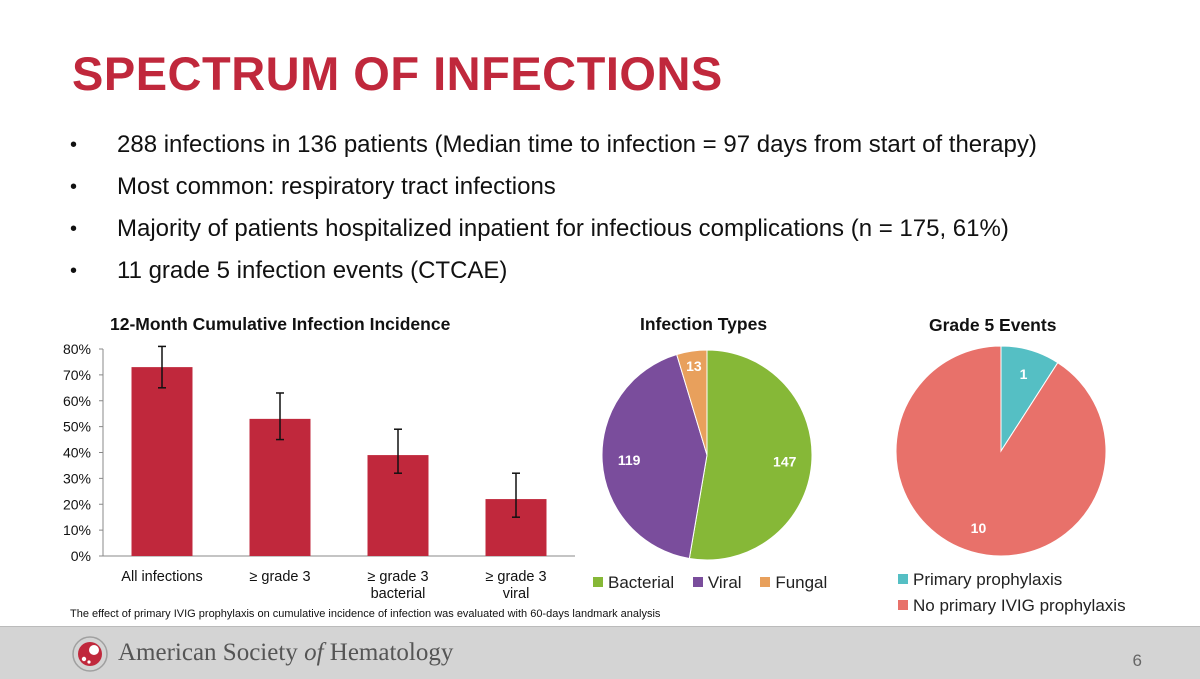 This screenshot has width=1200, height=679. Describe the element at coordinates (1019, 605) in the screenshot. I see `legend-label: No primary IVIG prophylaxis` at that location.